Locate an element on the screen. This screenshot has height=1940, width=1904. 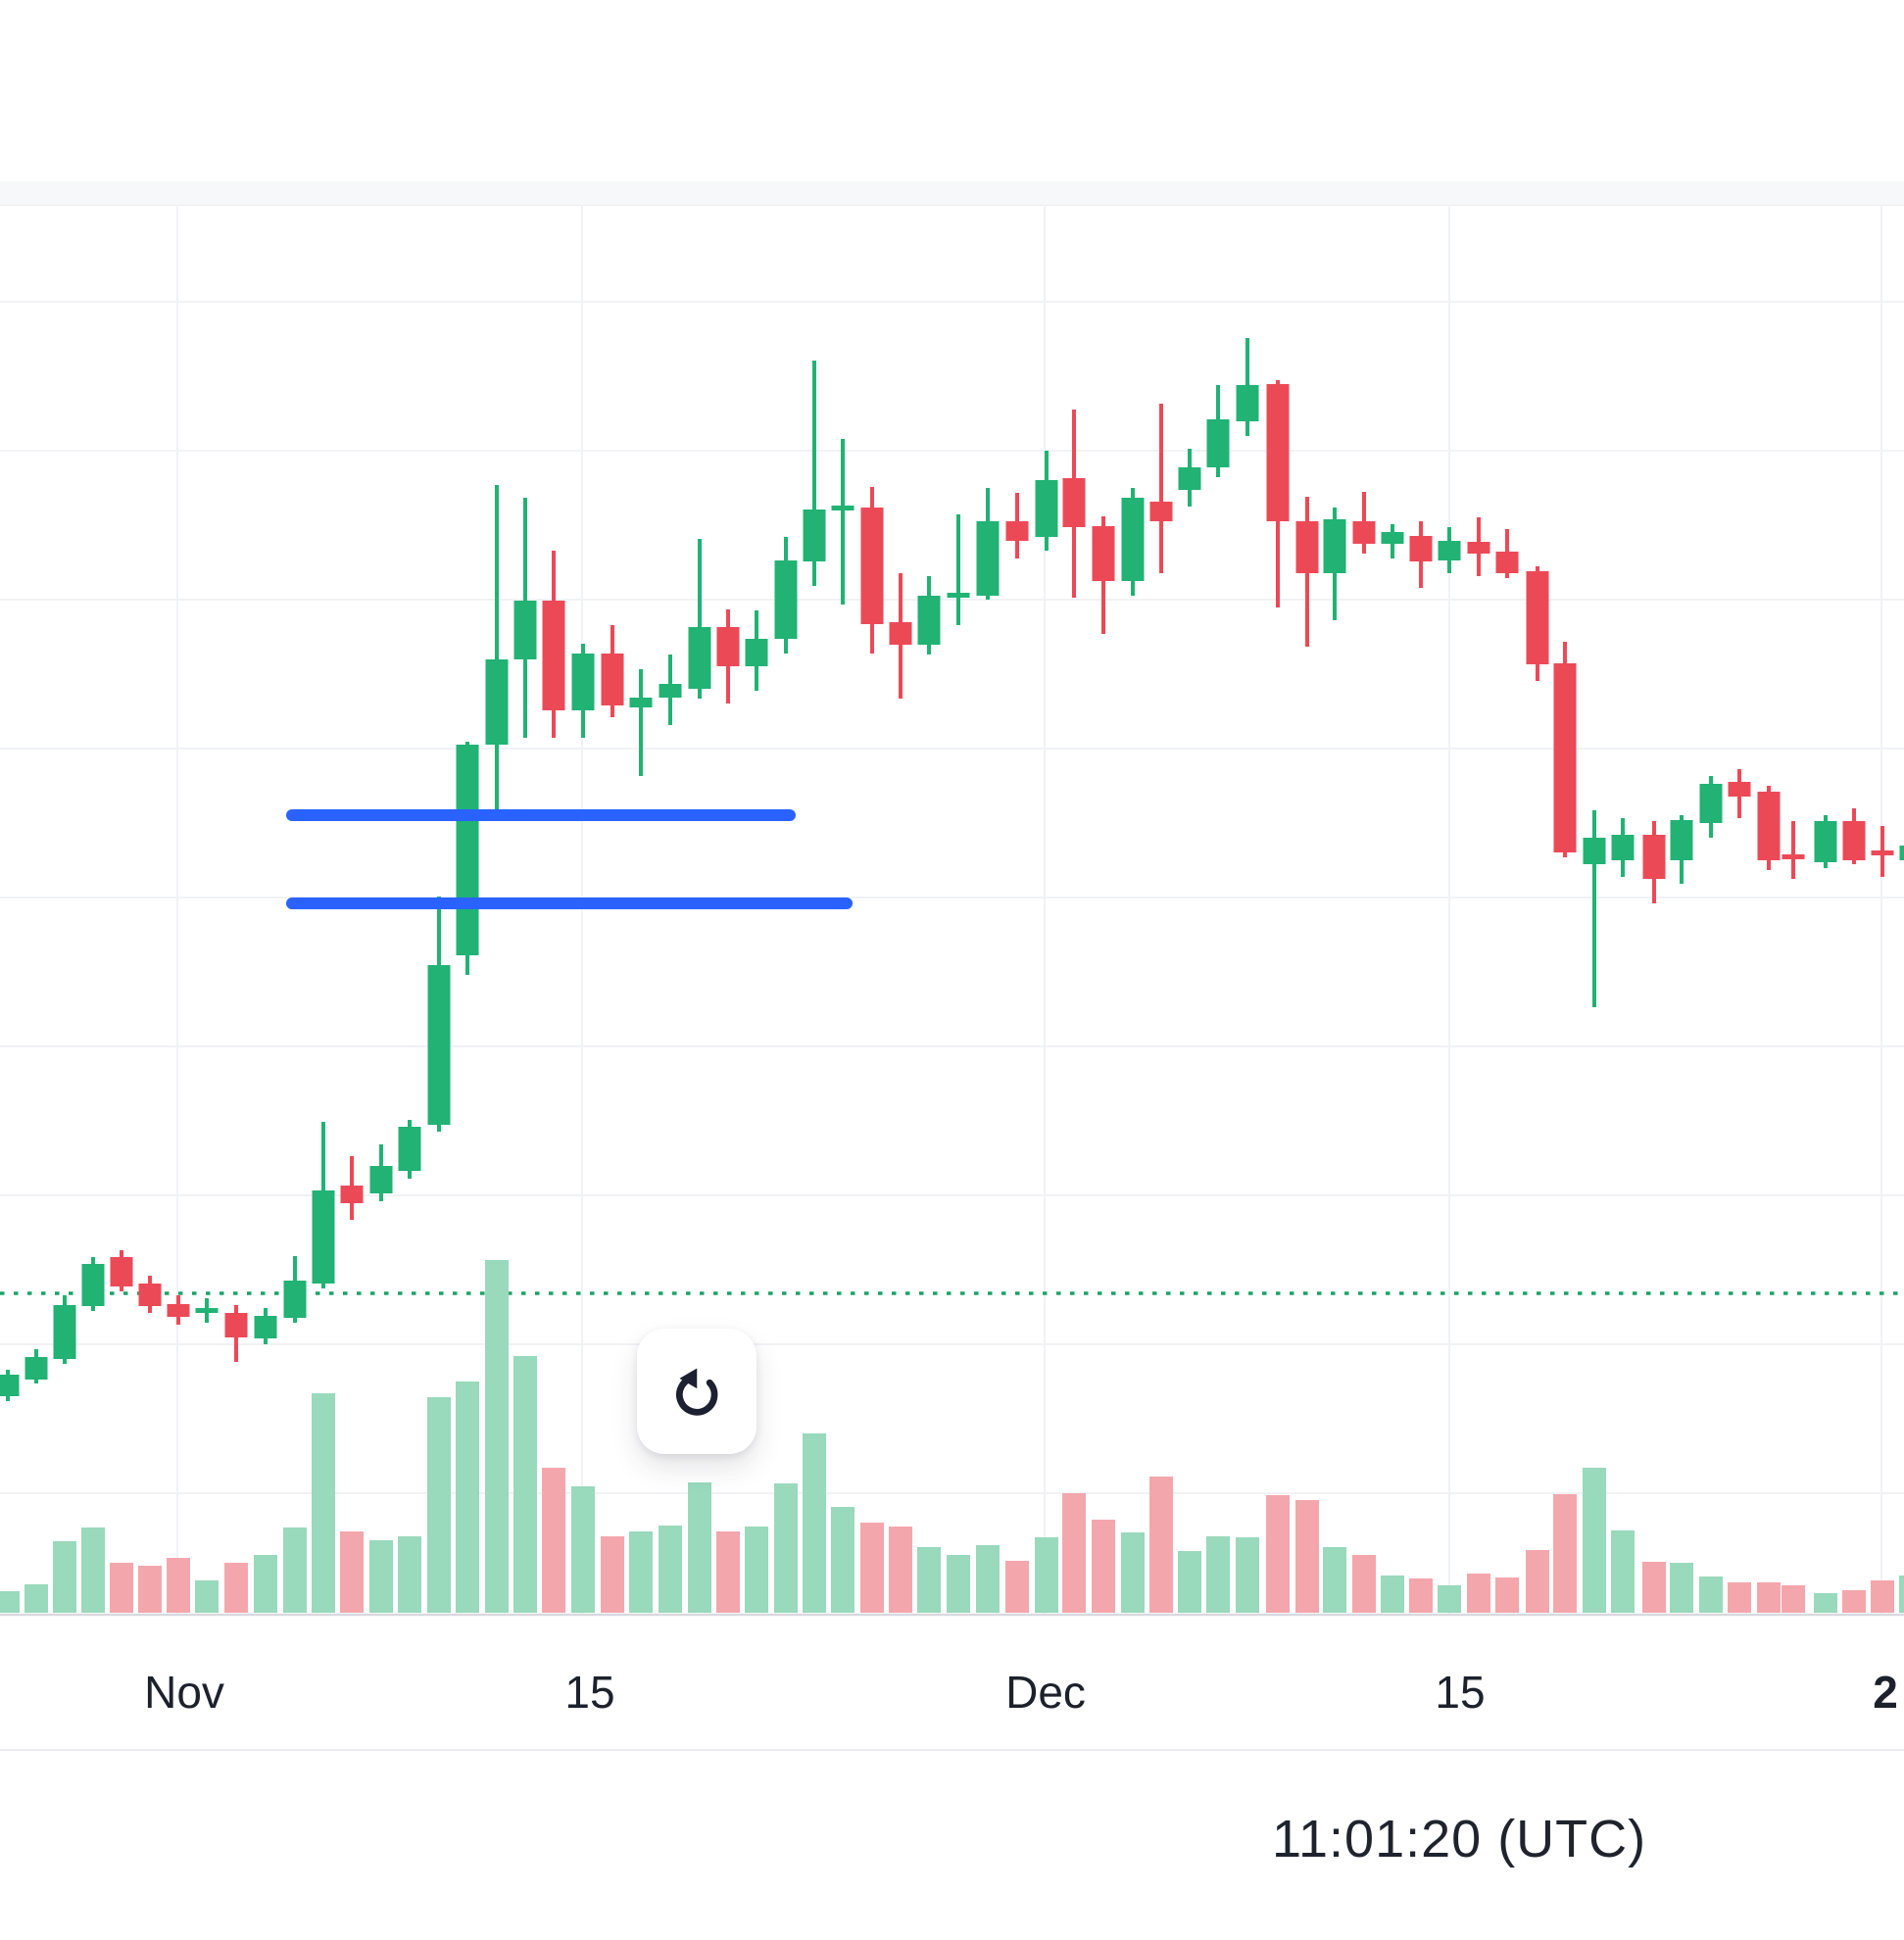
chart-top-strip is located at coordinates (952, 193).